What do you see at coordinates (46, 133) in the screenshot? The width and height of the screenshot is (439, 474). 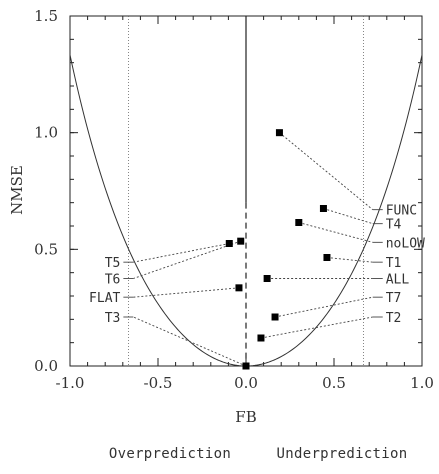 I see `y-tick-label: 1.0` at bounding box center [46, 133].